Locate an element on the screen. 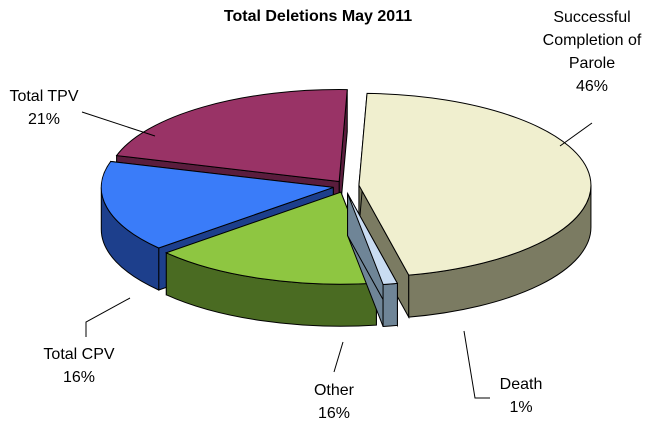  slice-value-death: 1% is located at coordinates (520, 407).